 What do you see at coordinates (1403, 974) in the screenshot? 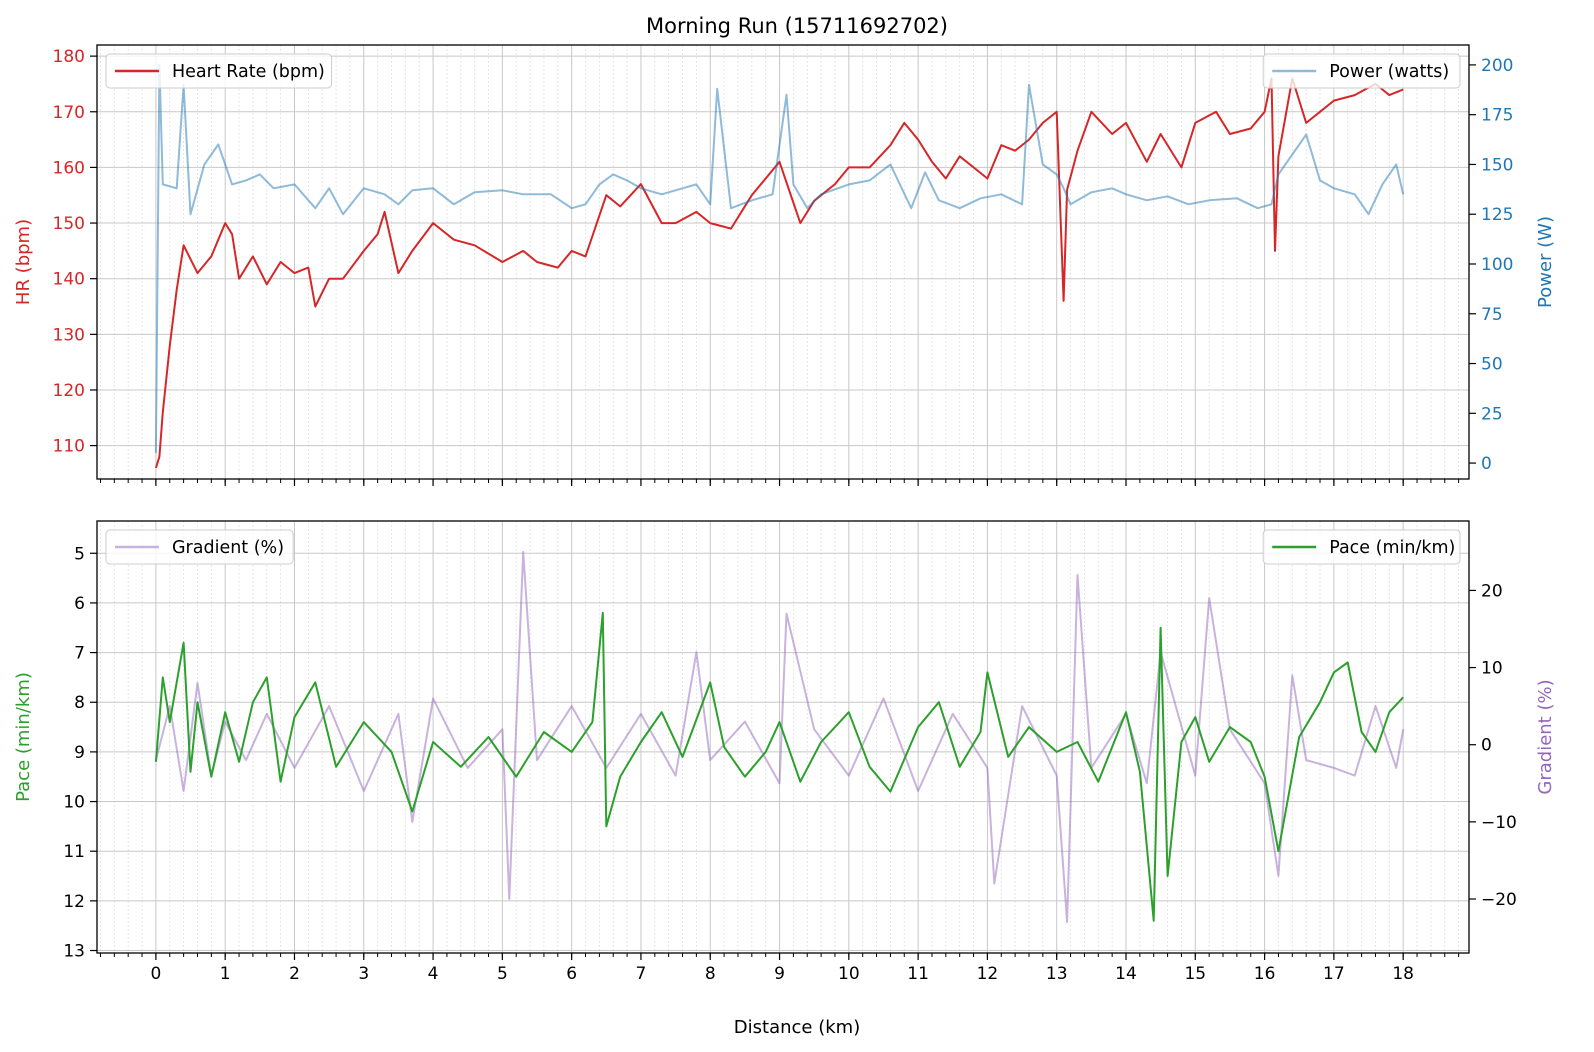
I see `x-tick-label: 18` at bounding box center [1403, 974].